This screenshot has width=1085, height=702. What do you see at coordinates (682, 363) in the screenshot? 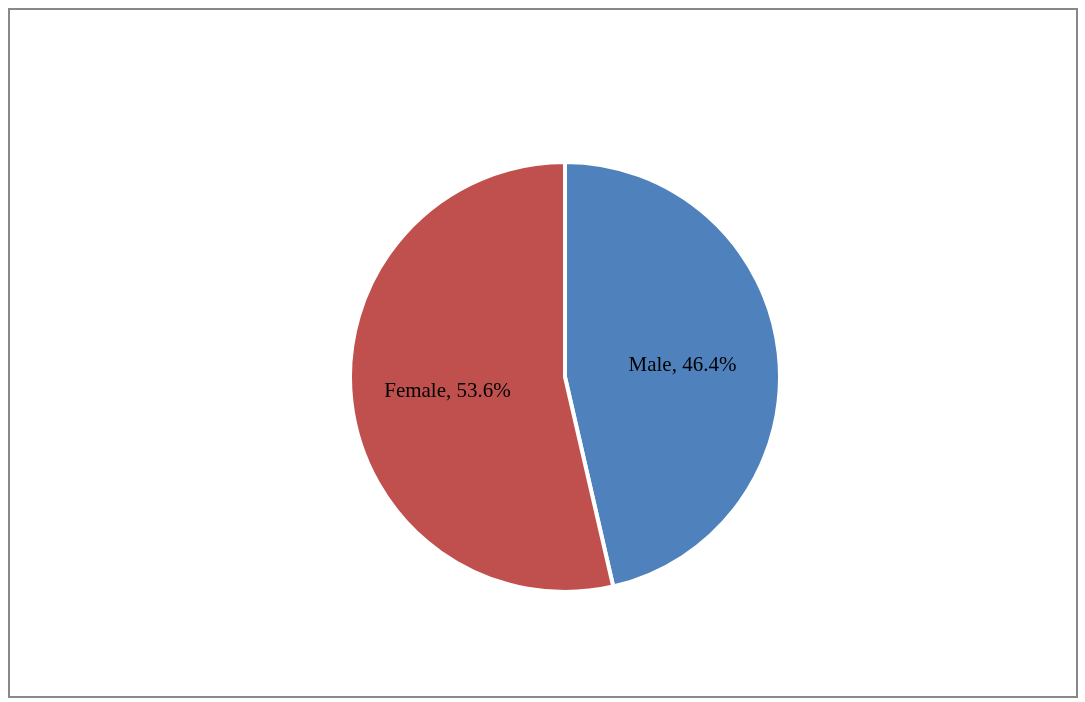
I see `slice-label: Male, 46.4%` at bounding box center [682, 363].